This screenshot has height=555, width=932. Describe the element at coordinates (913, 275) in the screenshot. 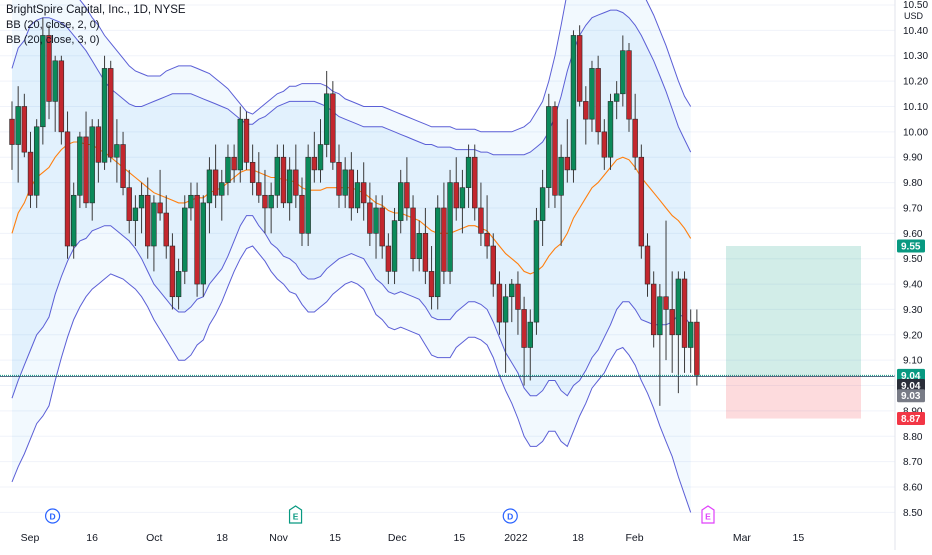

I see `price-axis-bg` at that location.